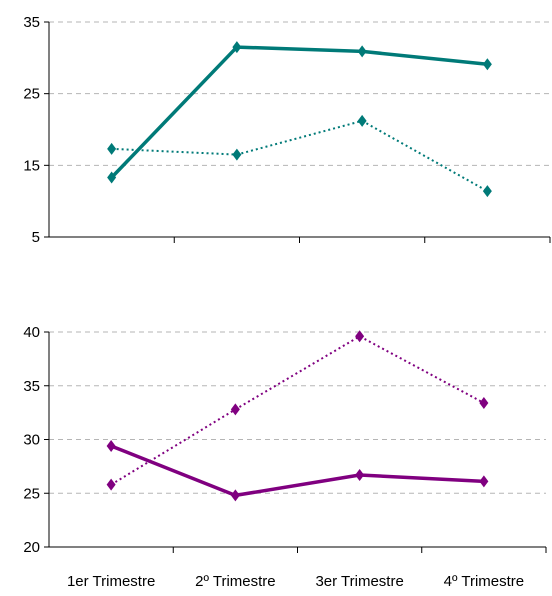 Image resolution: width=552 pixels, height=596 pixels. Describe the element at coordinates (359, 581) in the screenshot. I see `x-tick-label: 3er Trimestre` at that location.